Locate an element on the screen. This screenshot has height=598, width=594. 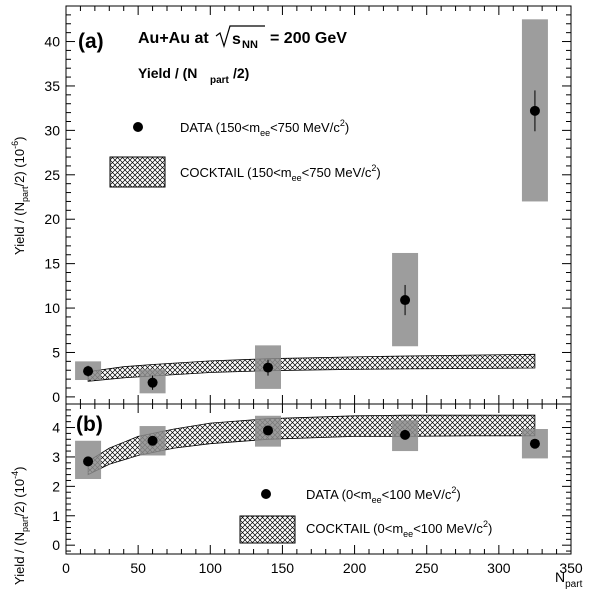
panel-a-label: (a) is located at coordinates (91, 41).